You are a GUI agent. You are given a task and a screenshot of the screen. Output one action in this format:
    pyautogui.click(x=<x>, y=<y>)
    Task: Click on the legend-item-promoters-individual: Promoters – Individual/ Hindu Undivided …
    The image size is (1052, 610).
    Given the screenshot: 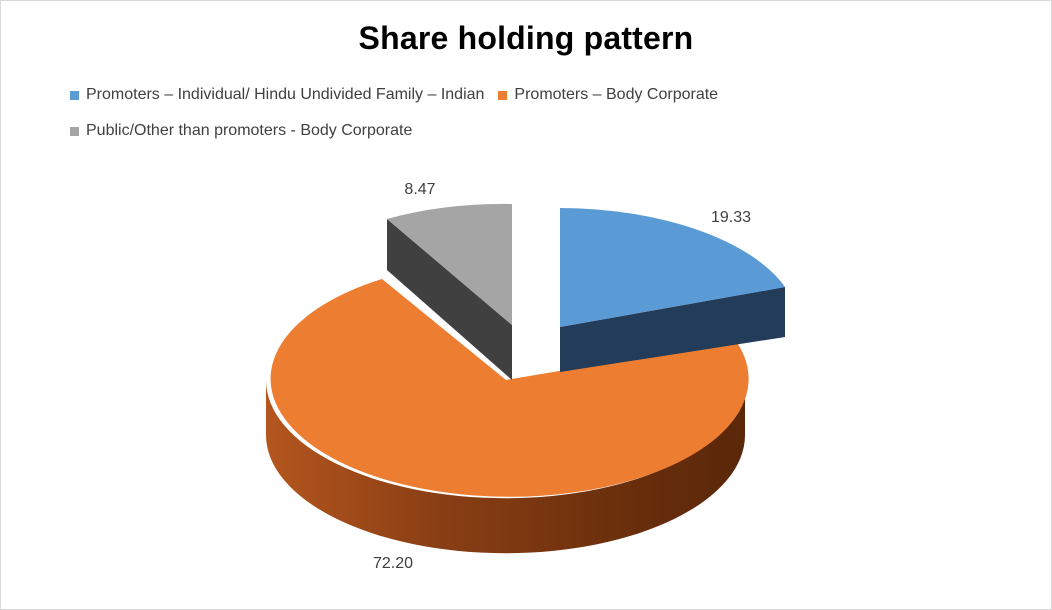 What is the action you would take?
    pyautogui.click(x=277, y=95)
    